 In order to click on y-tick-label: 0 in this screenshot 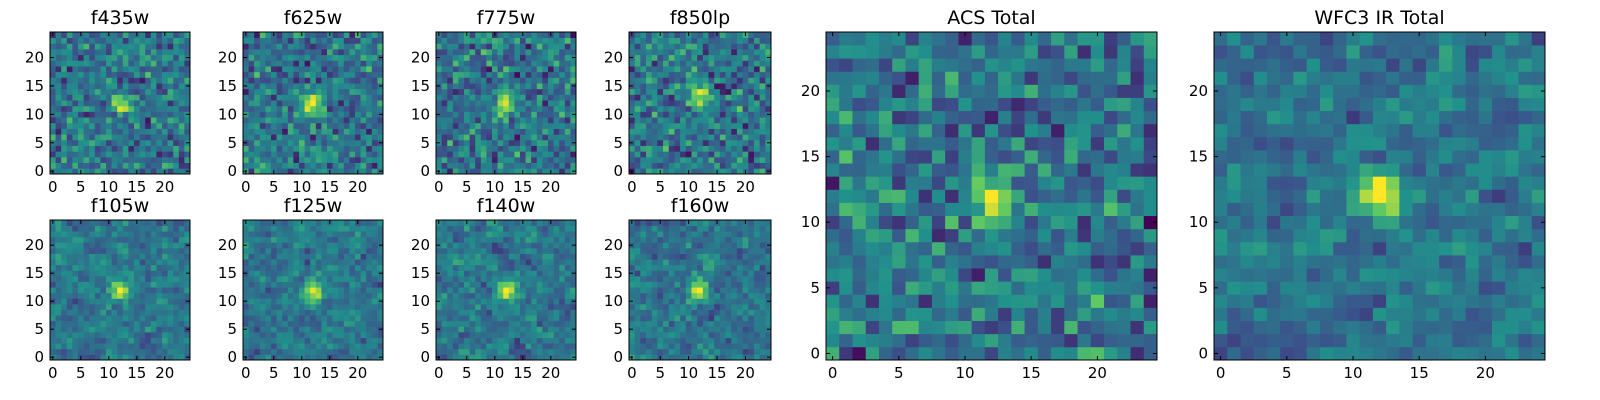, I will do `click(232, 171)`.